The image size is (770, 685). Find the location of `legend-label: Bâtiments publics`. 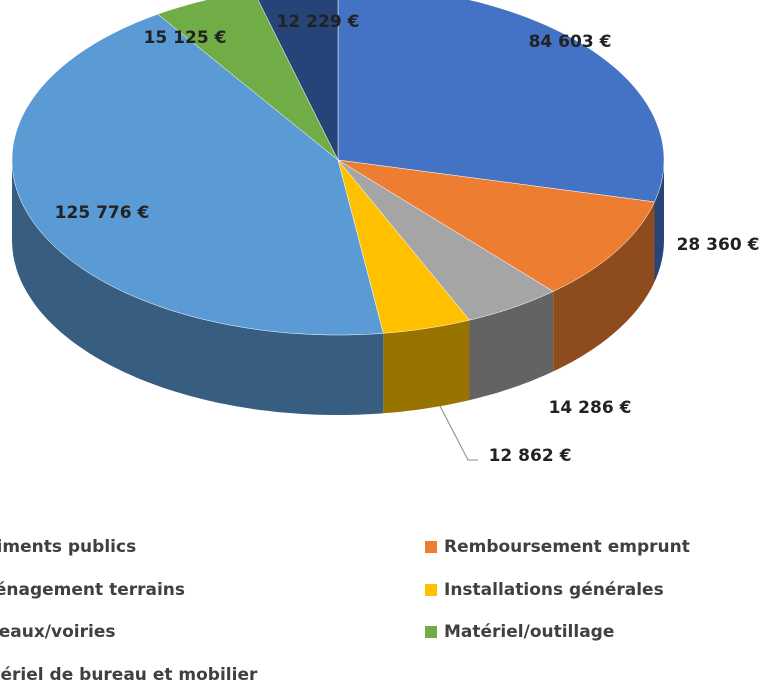

legend-label: Bâtiments publics is located at coordinates (68, 547).